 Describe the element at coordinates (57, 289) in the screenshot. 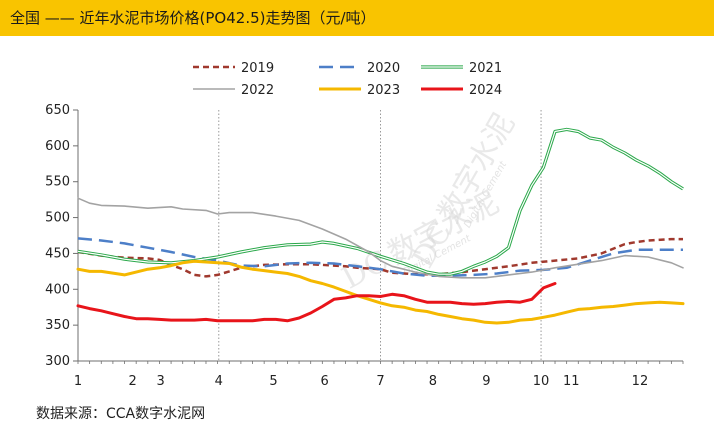

I see `y-tick-label: 400` at that location.